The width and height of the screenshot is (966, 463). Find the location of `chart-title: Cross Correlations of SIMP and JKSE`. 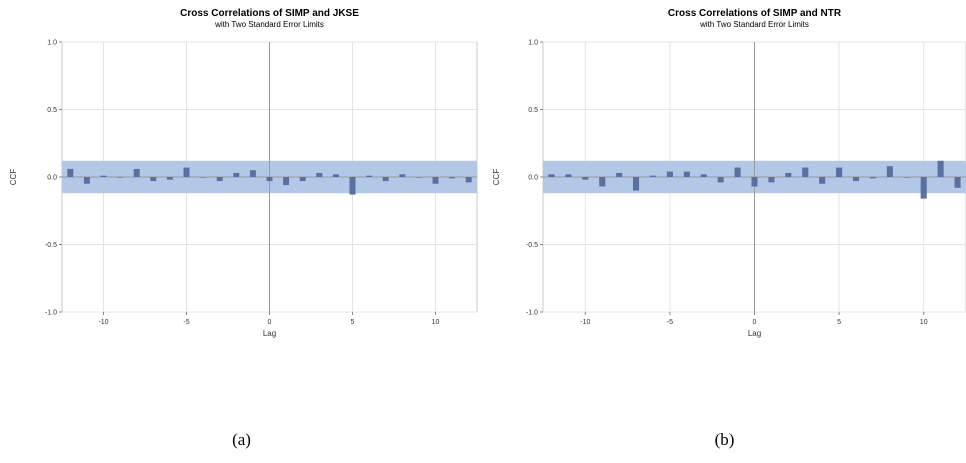

chart-title: Cross Correlations of SIMP and JKSE is located at coordinates (269, 13).